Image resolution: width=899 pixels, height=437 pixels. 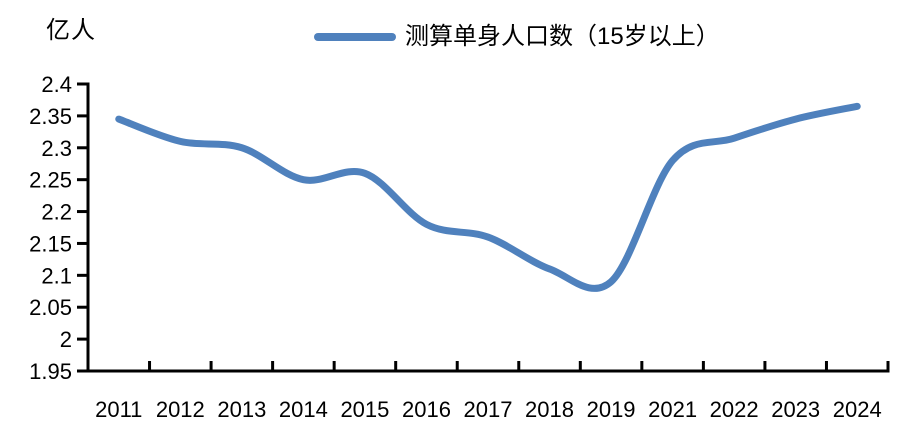 I want to click on x-tick-label: 2016, so click(x=426, y=409).